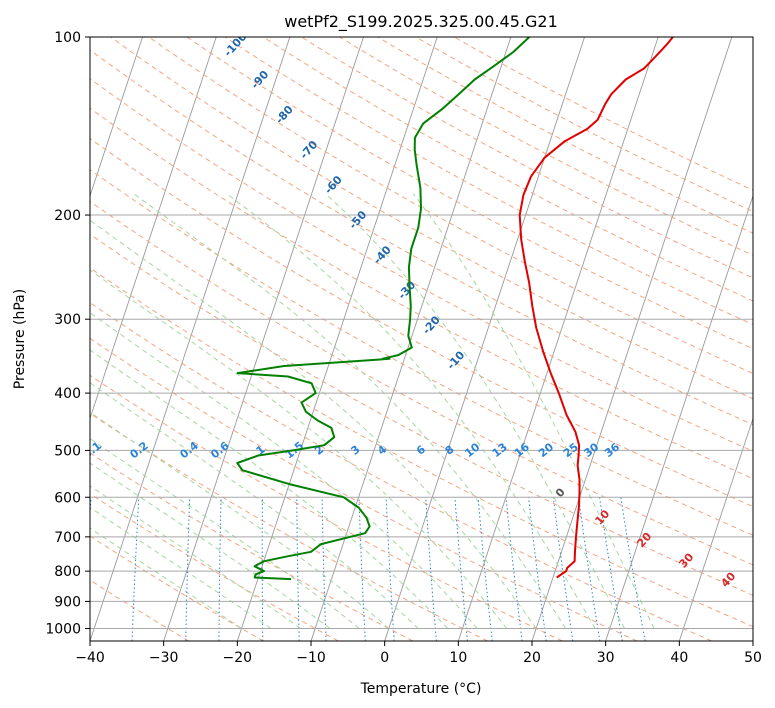 The height and width of the screenshot is (708, 775). I want to click on y-tick-label: 1000, so click(63, 629).